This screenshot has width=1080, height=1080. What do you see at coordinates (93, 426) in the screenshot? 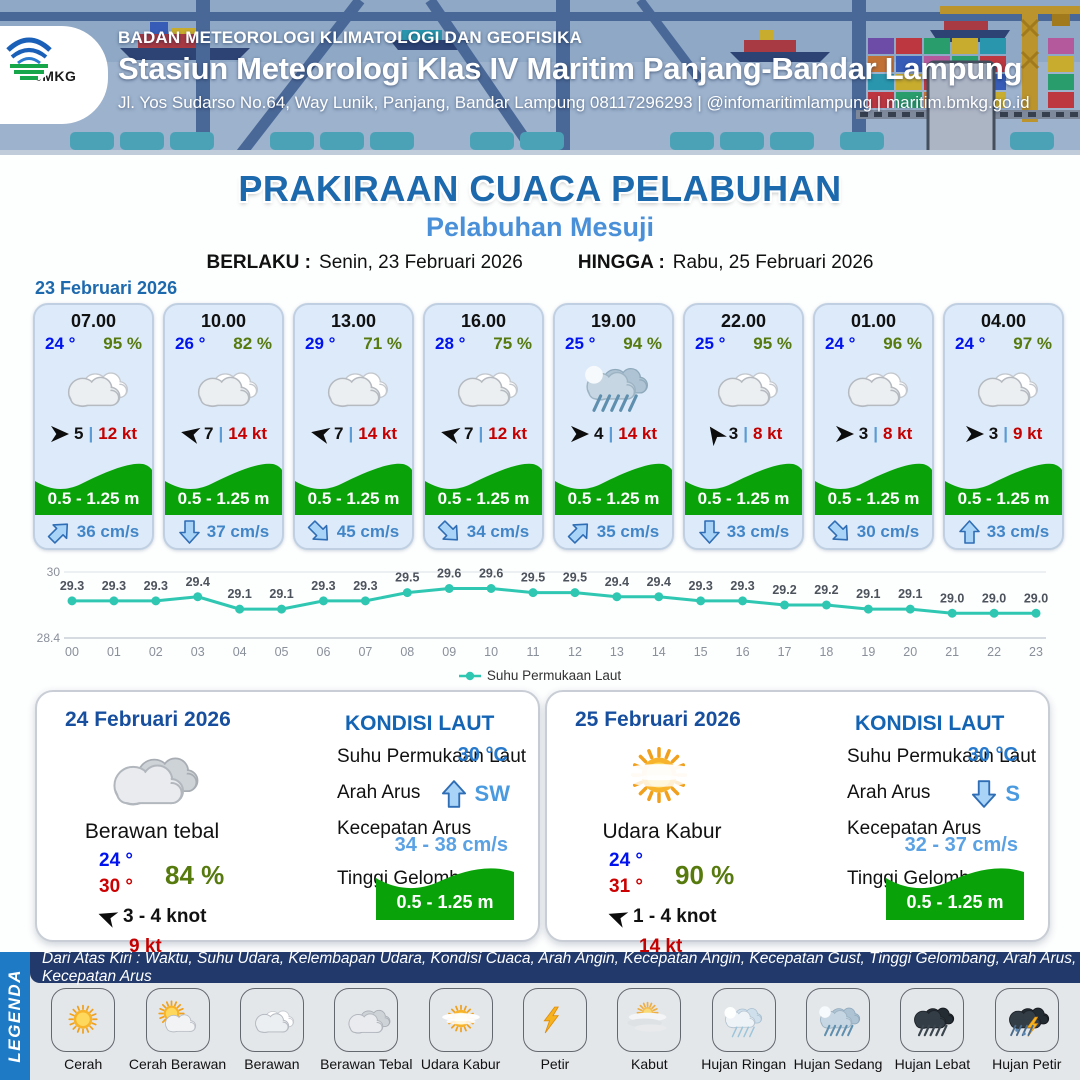
I see `hourly-forecast-card: 07.00 24 ° 95 % 5 | 12 kt` at bounding box center [93, 426].